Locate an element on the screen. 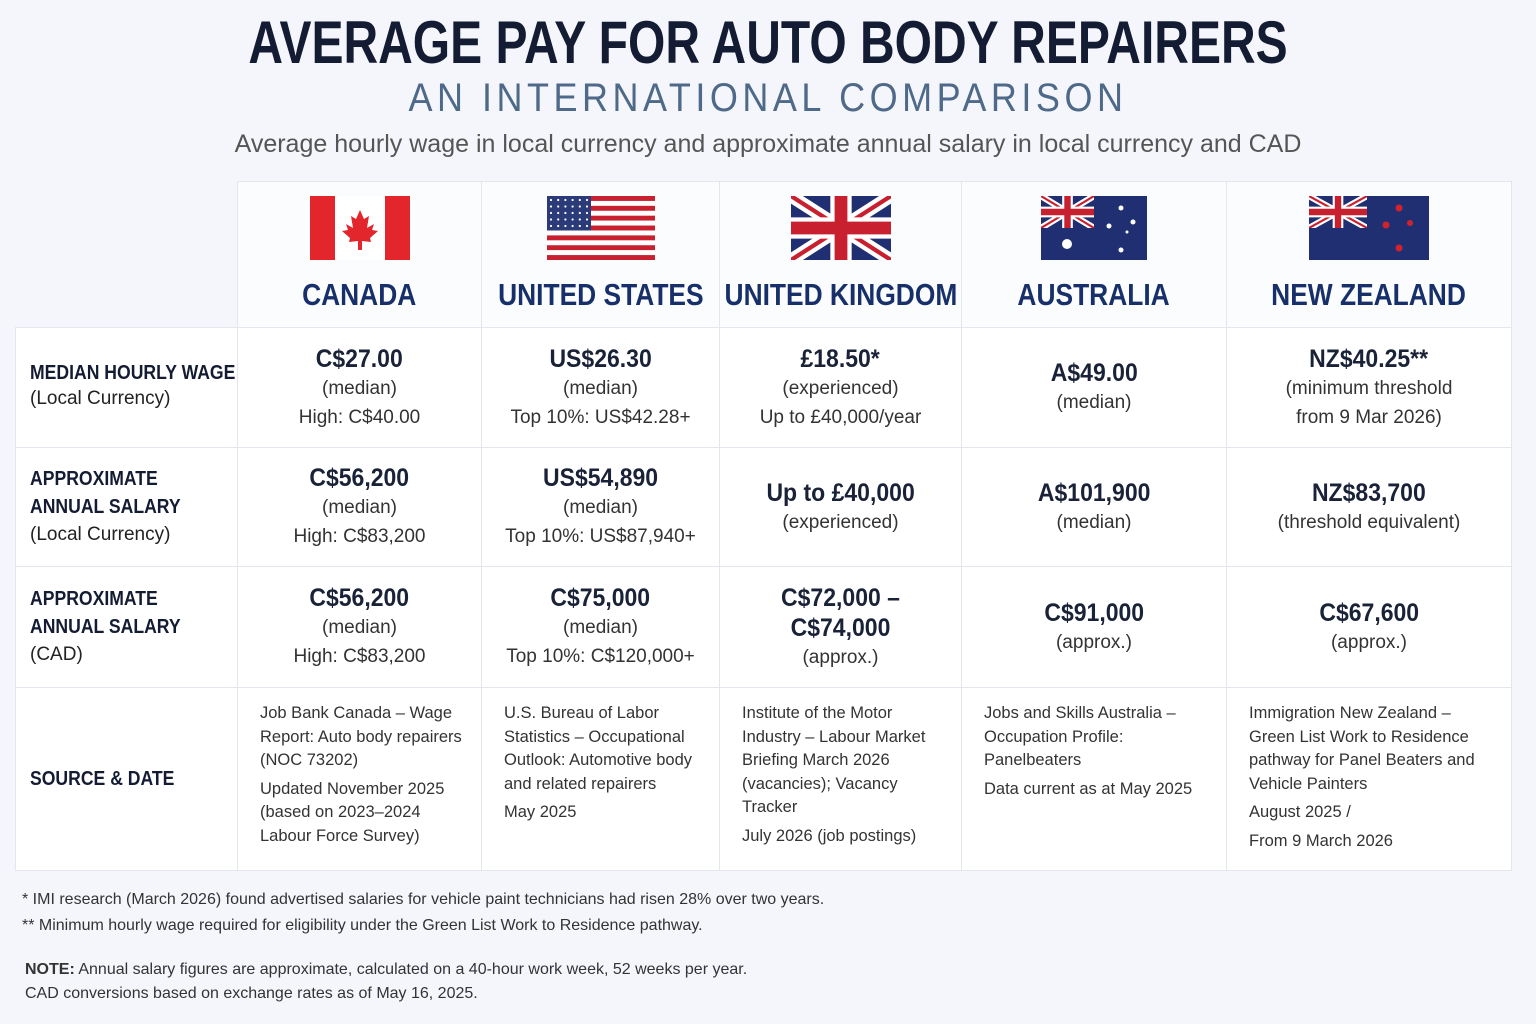 The width and height of the screenshot is (1536, 1024). source-text: Data current as at May 2025 is located at coordinates (1088, 788).